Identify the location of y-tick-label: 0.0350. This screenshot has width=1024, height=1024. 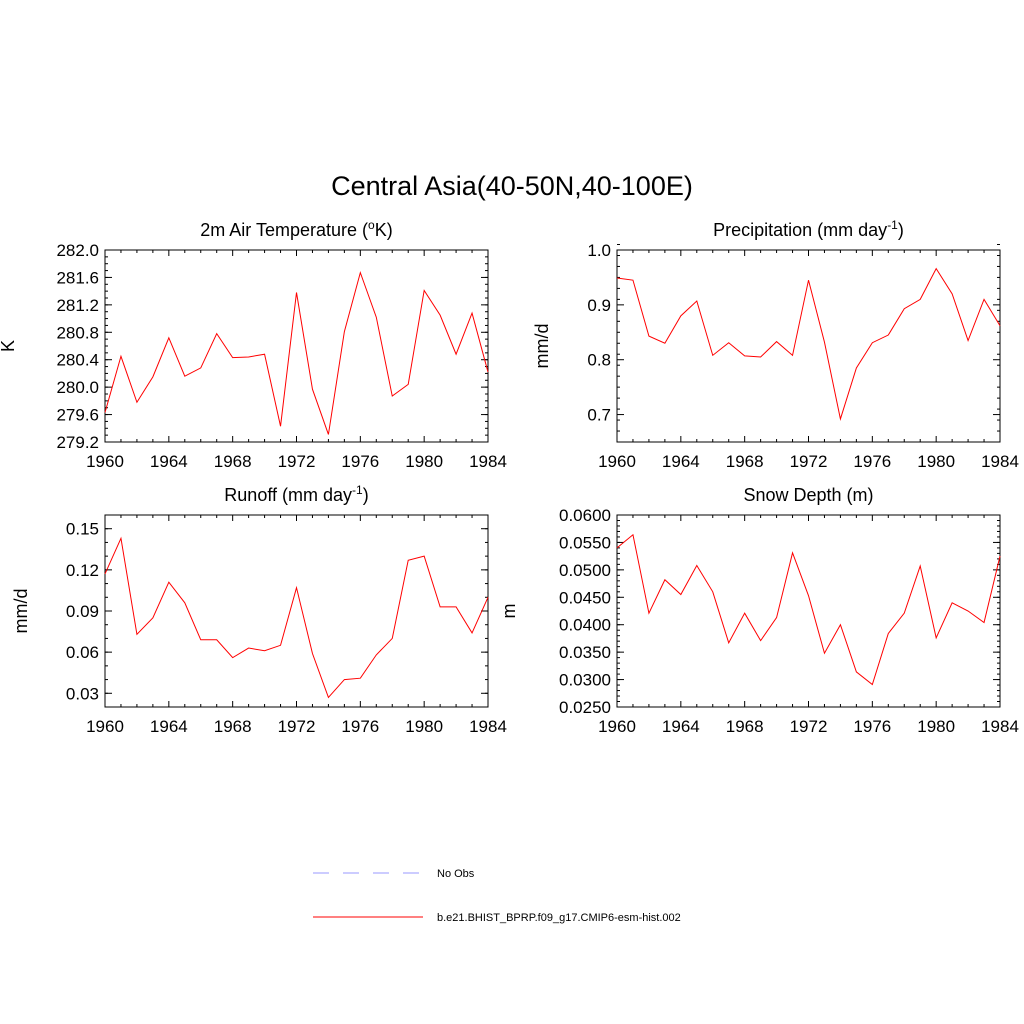
(585, 652).